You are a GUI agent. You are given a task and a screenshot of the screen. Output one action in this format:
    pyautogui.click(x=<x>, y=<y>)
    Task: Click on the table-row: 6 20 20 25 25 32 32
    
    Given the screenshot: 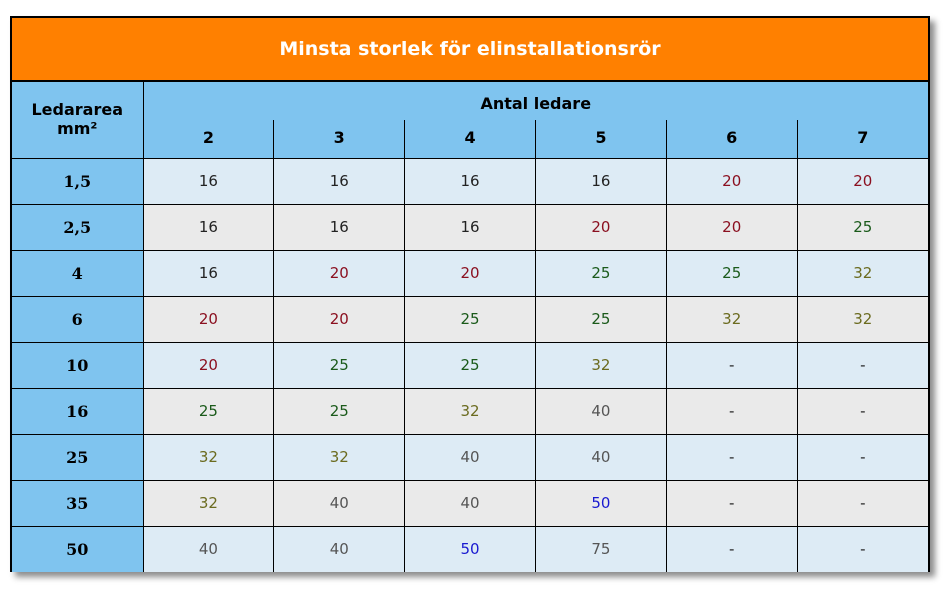 What is the action you would take?
    pyautogui.click(x=470, y=318)
    